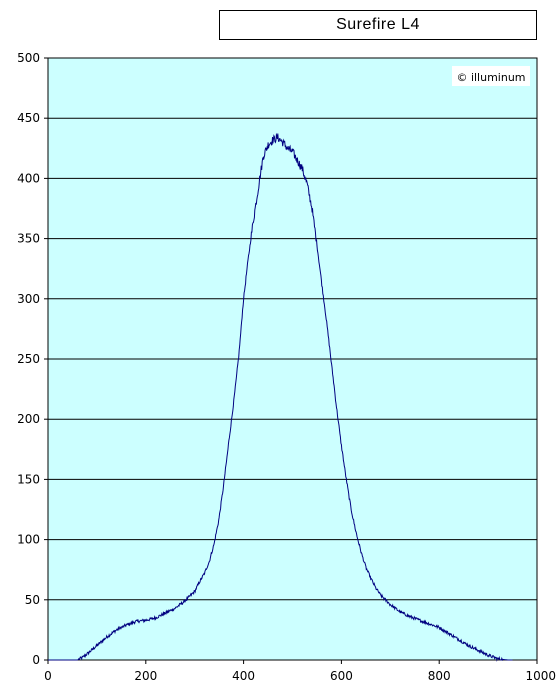  What do you see at coordinates (28, 299) in the screenshot?
I see `y-tick-label-300: 300` at bounding box center [28, 299].